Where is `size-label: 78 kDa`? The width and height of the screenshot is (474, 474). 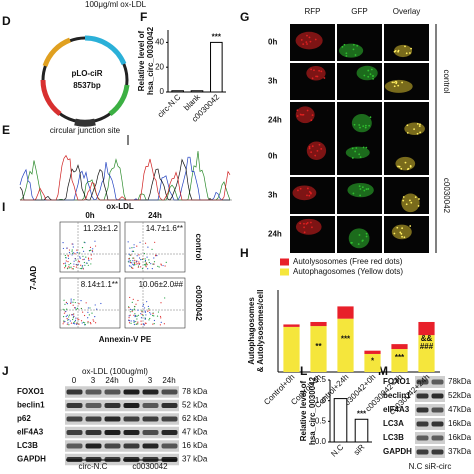 size-label: 78 kDa is located at coordinates (195, 391).